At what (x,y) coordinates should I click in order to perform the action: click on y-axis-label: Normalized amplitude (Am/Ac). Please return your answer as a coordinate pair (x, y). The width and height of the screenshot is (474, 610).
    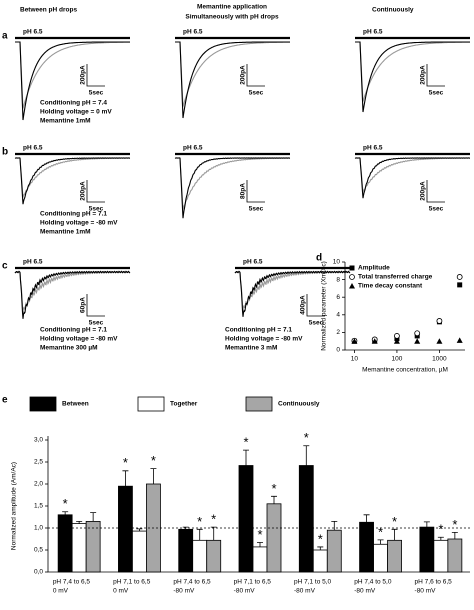
    Looking at the image, I should click on (14, 506).